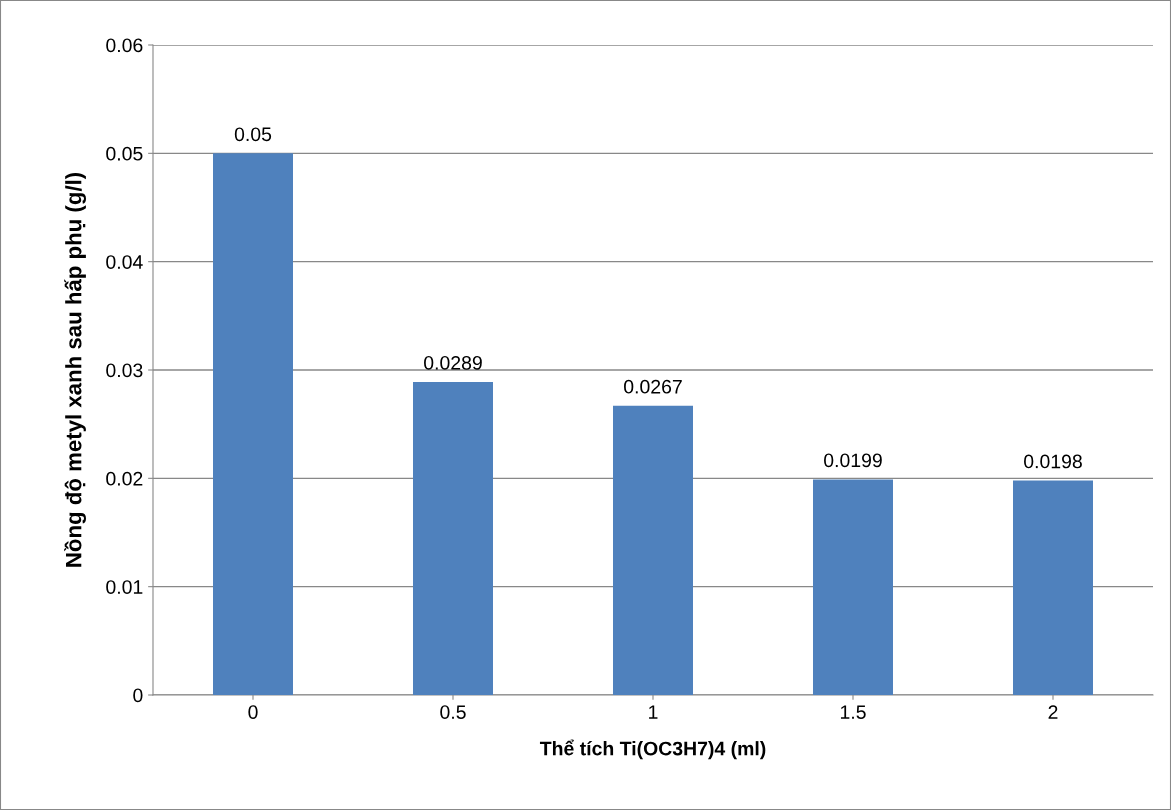 The width and height of the screenshot is (1171, 810). I want to click on x-tick-label: 0, so click(253, 712).